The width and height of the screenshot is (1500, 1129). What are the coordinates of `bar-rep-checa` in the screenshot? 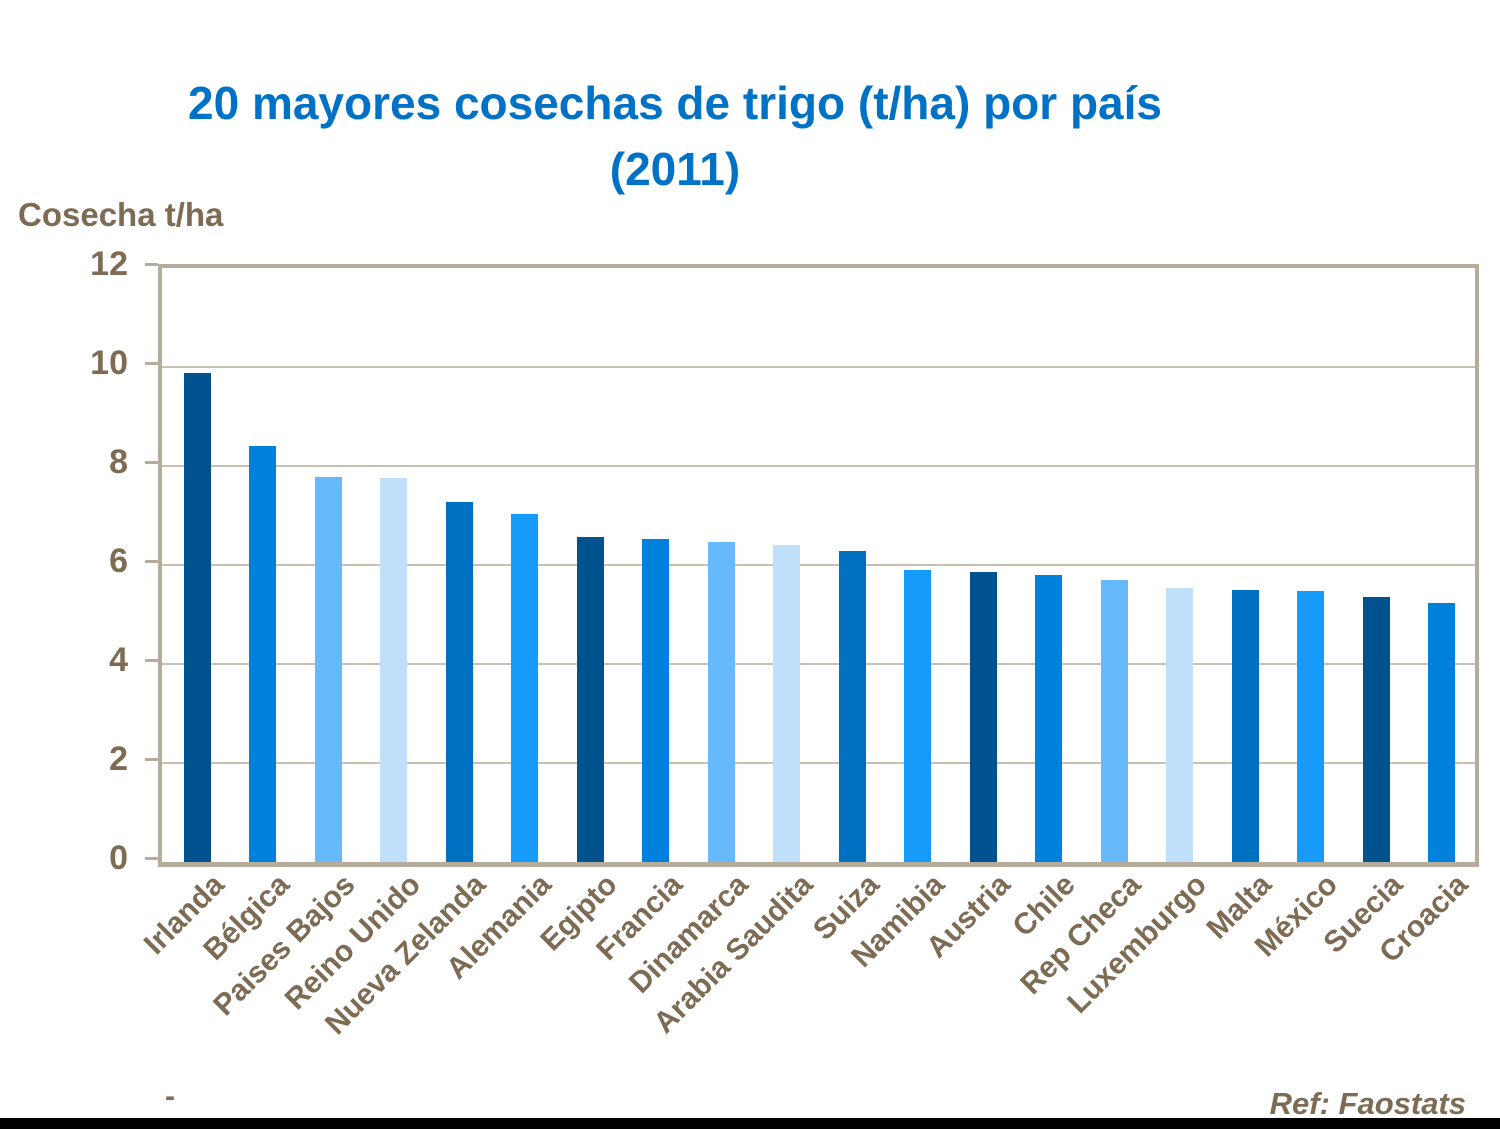 It's located at (1114, 720).